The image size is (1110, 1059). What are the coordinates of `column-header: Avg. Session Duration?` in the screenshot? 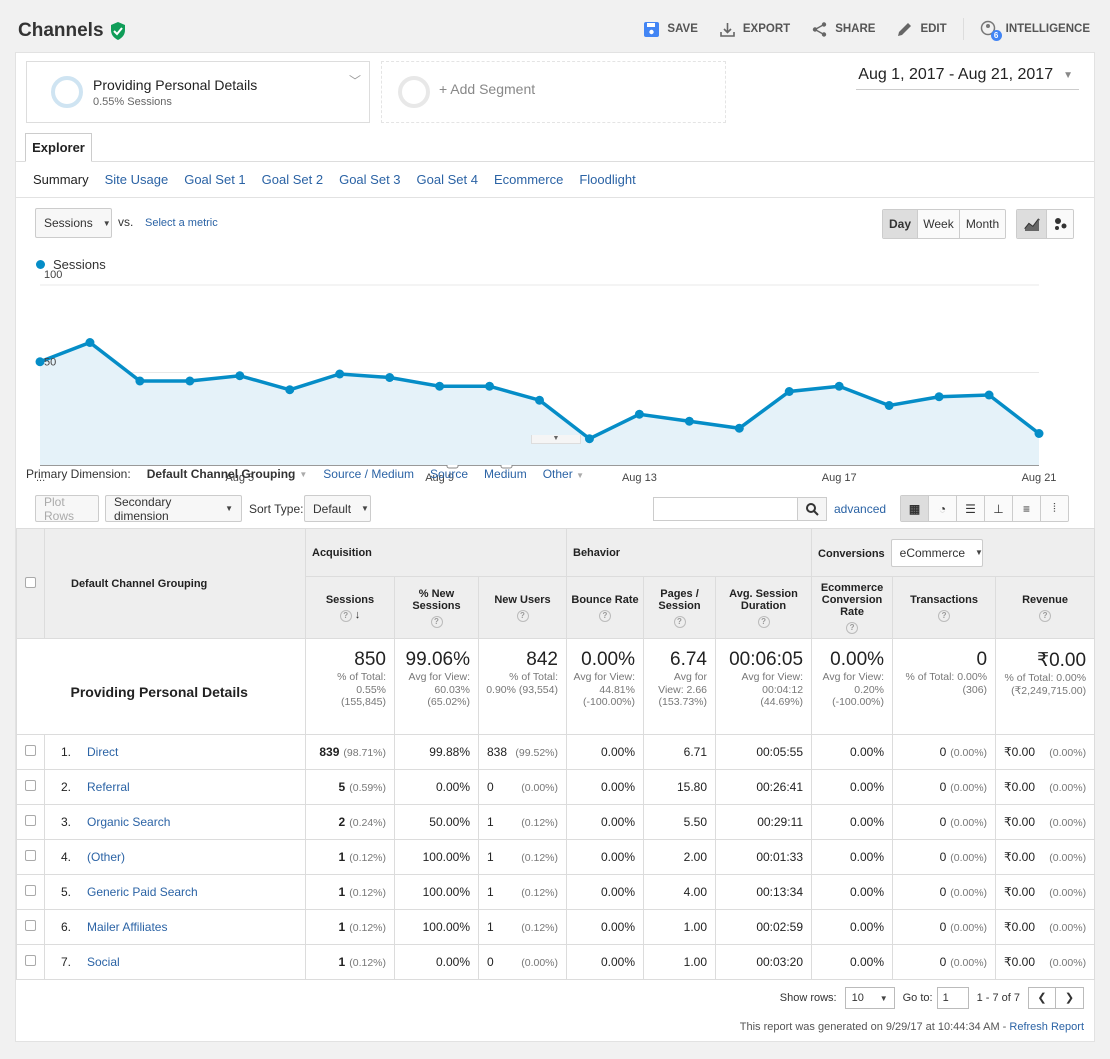 It's located at (763, 607).